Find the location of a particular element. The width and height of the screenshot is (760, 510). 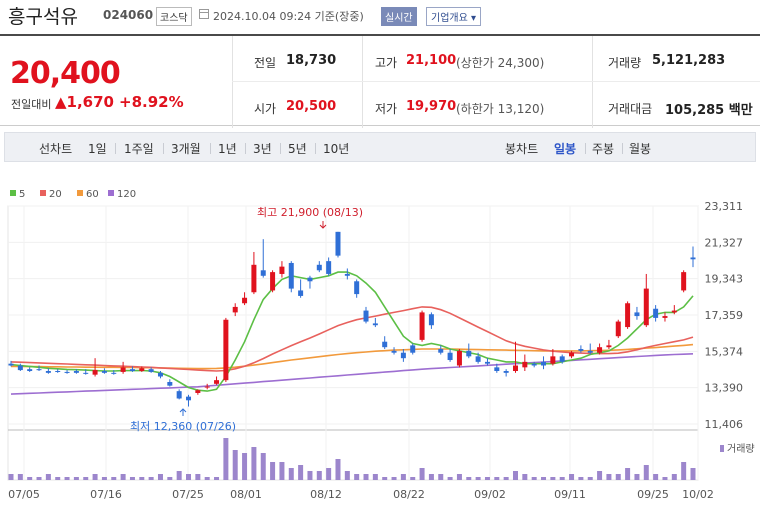

prev-close-value: 18,730 is located at coordinates (311, 60).